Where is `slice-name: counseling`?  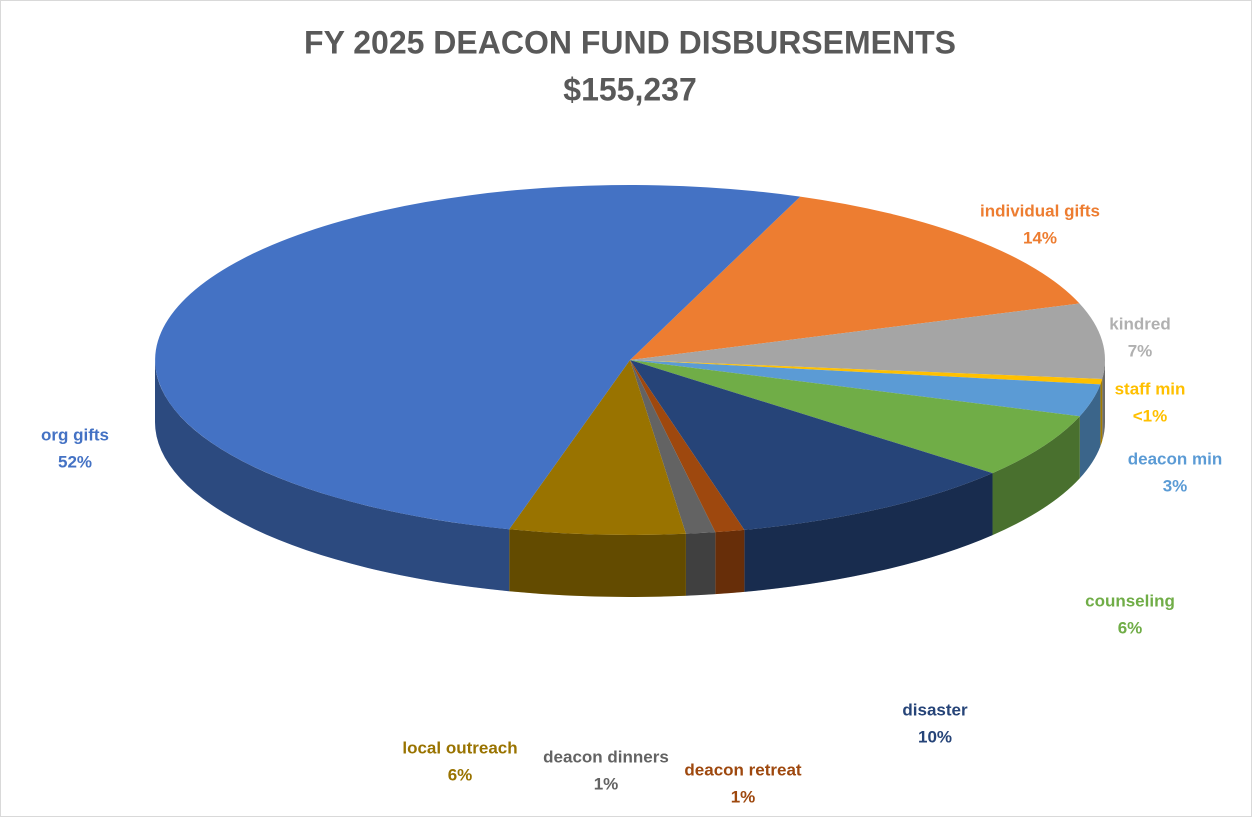 slice-name: counseling is located at coordinates (1130, 600).